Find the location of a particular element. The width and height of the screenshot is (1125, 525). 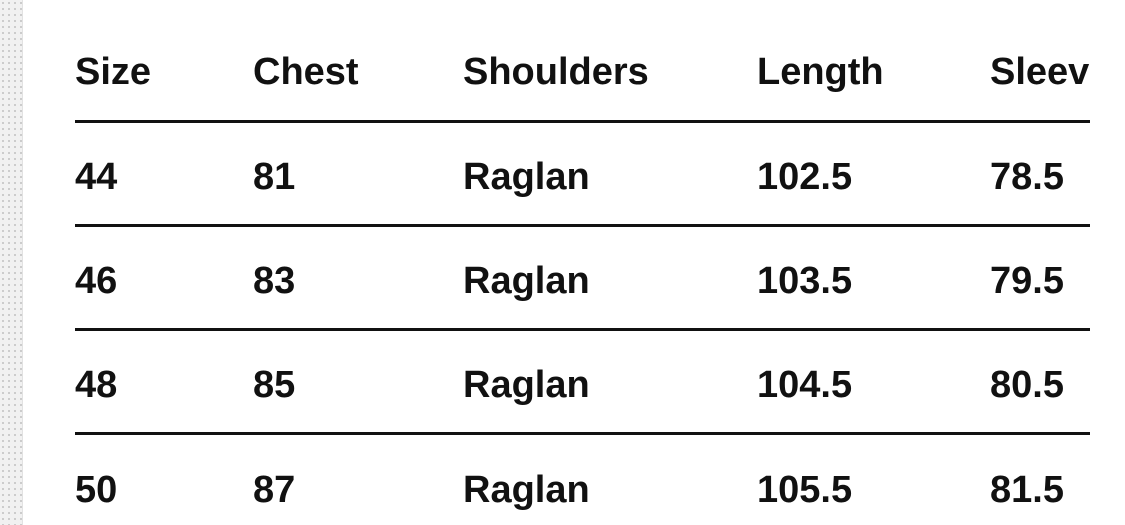

table-cell: 46 is located at coordinates (96, 281).